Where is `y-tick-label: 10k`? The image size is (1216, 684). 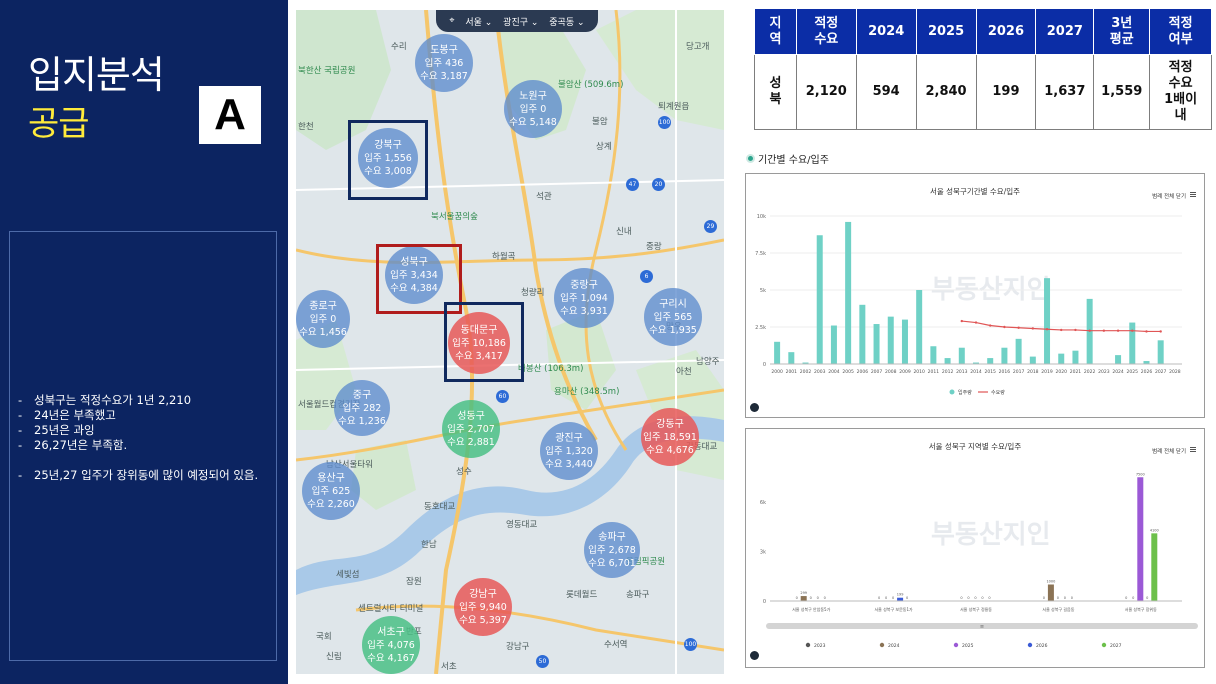
y-tick-label: 10k is located at coordinates (761, 217).